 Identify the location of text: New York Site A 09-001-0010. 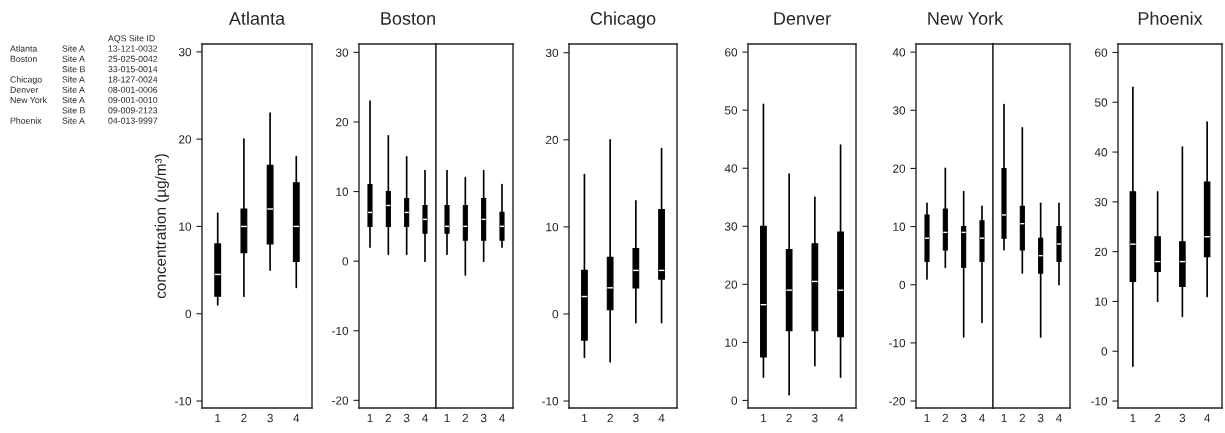
(84, 100).